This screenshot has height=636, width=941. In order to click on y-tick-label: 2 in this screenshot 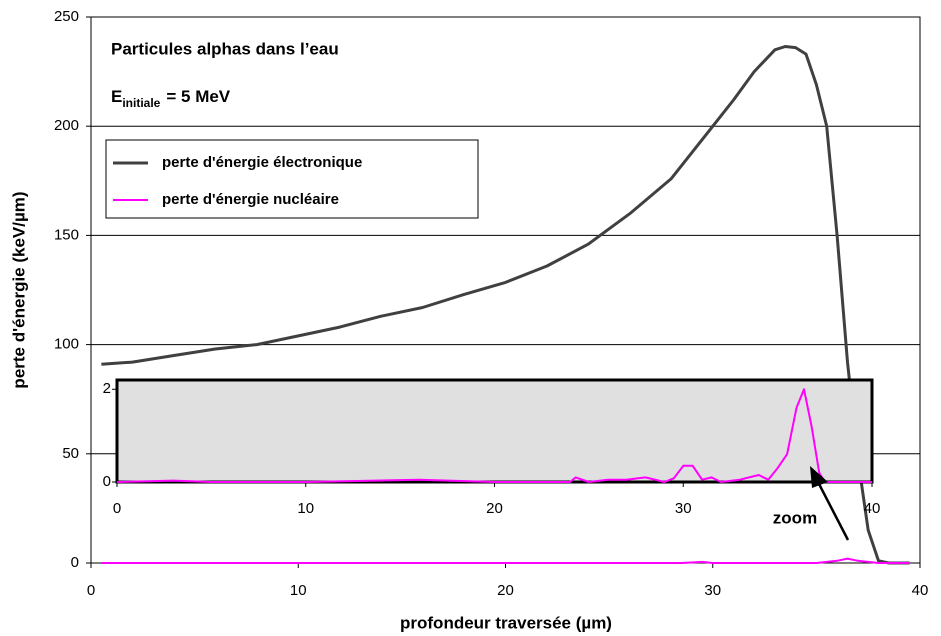, I will do `click(107, 388)`.